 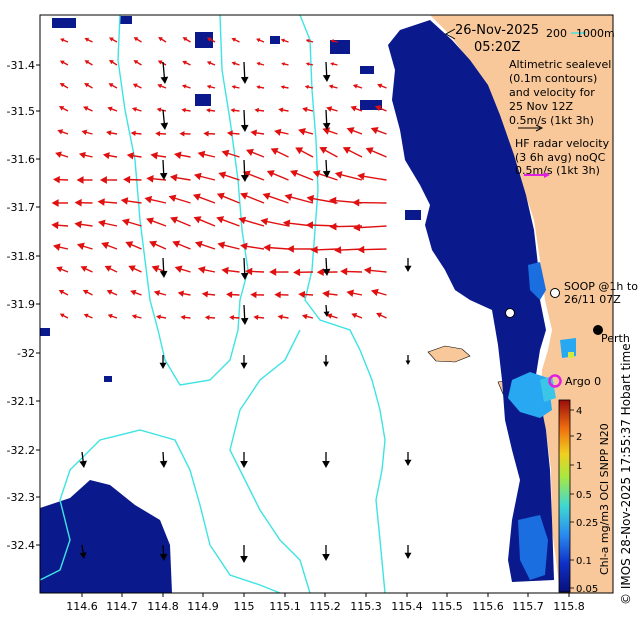 What do you see at coordinates (562, 143) in the screenshot?
I see `hf-legend-line1: HF radar velocity` at bounding box center [562, 143].